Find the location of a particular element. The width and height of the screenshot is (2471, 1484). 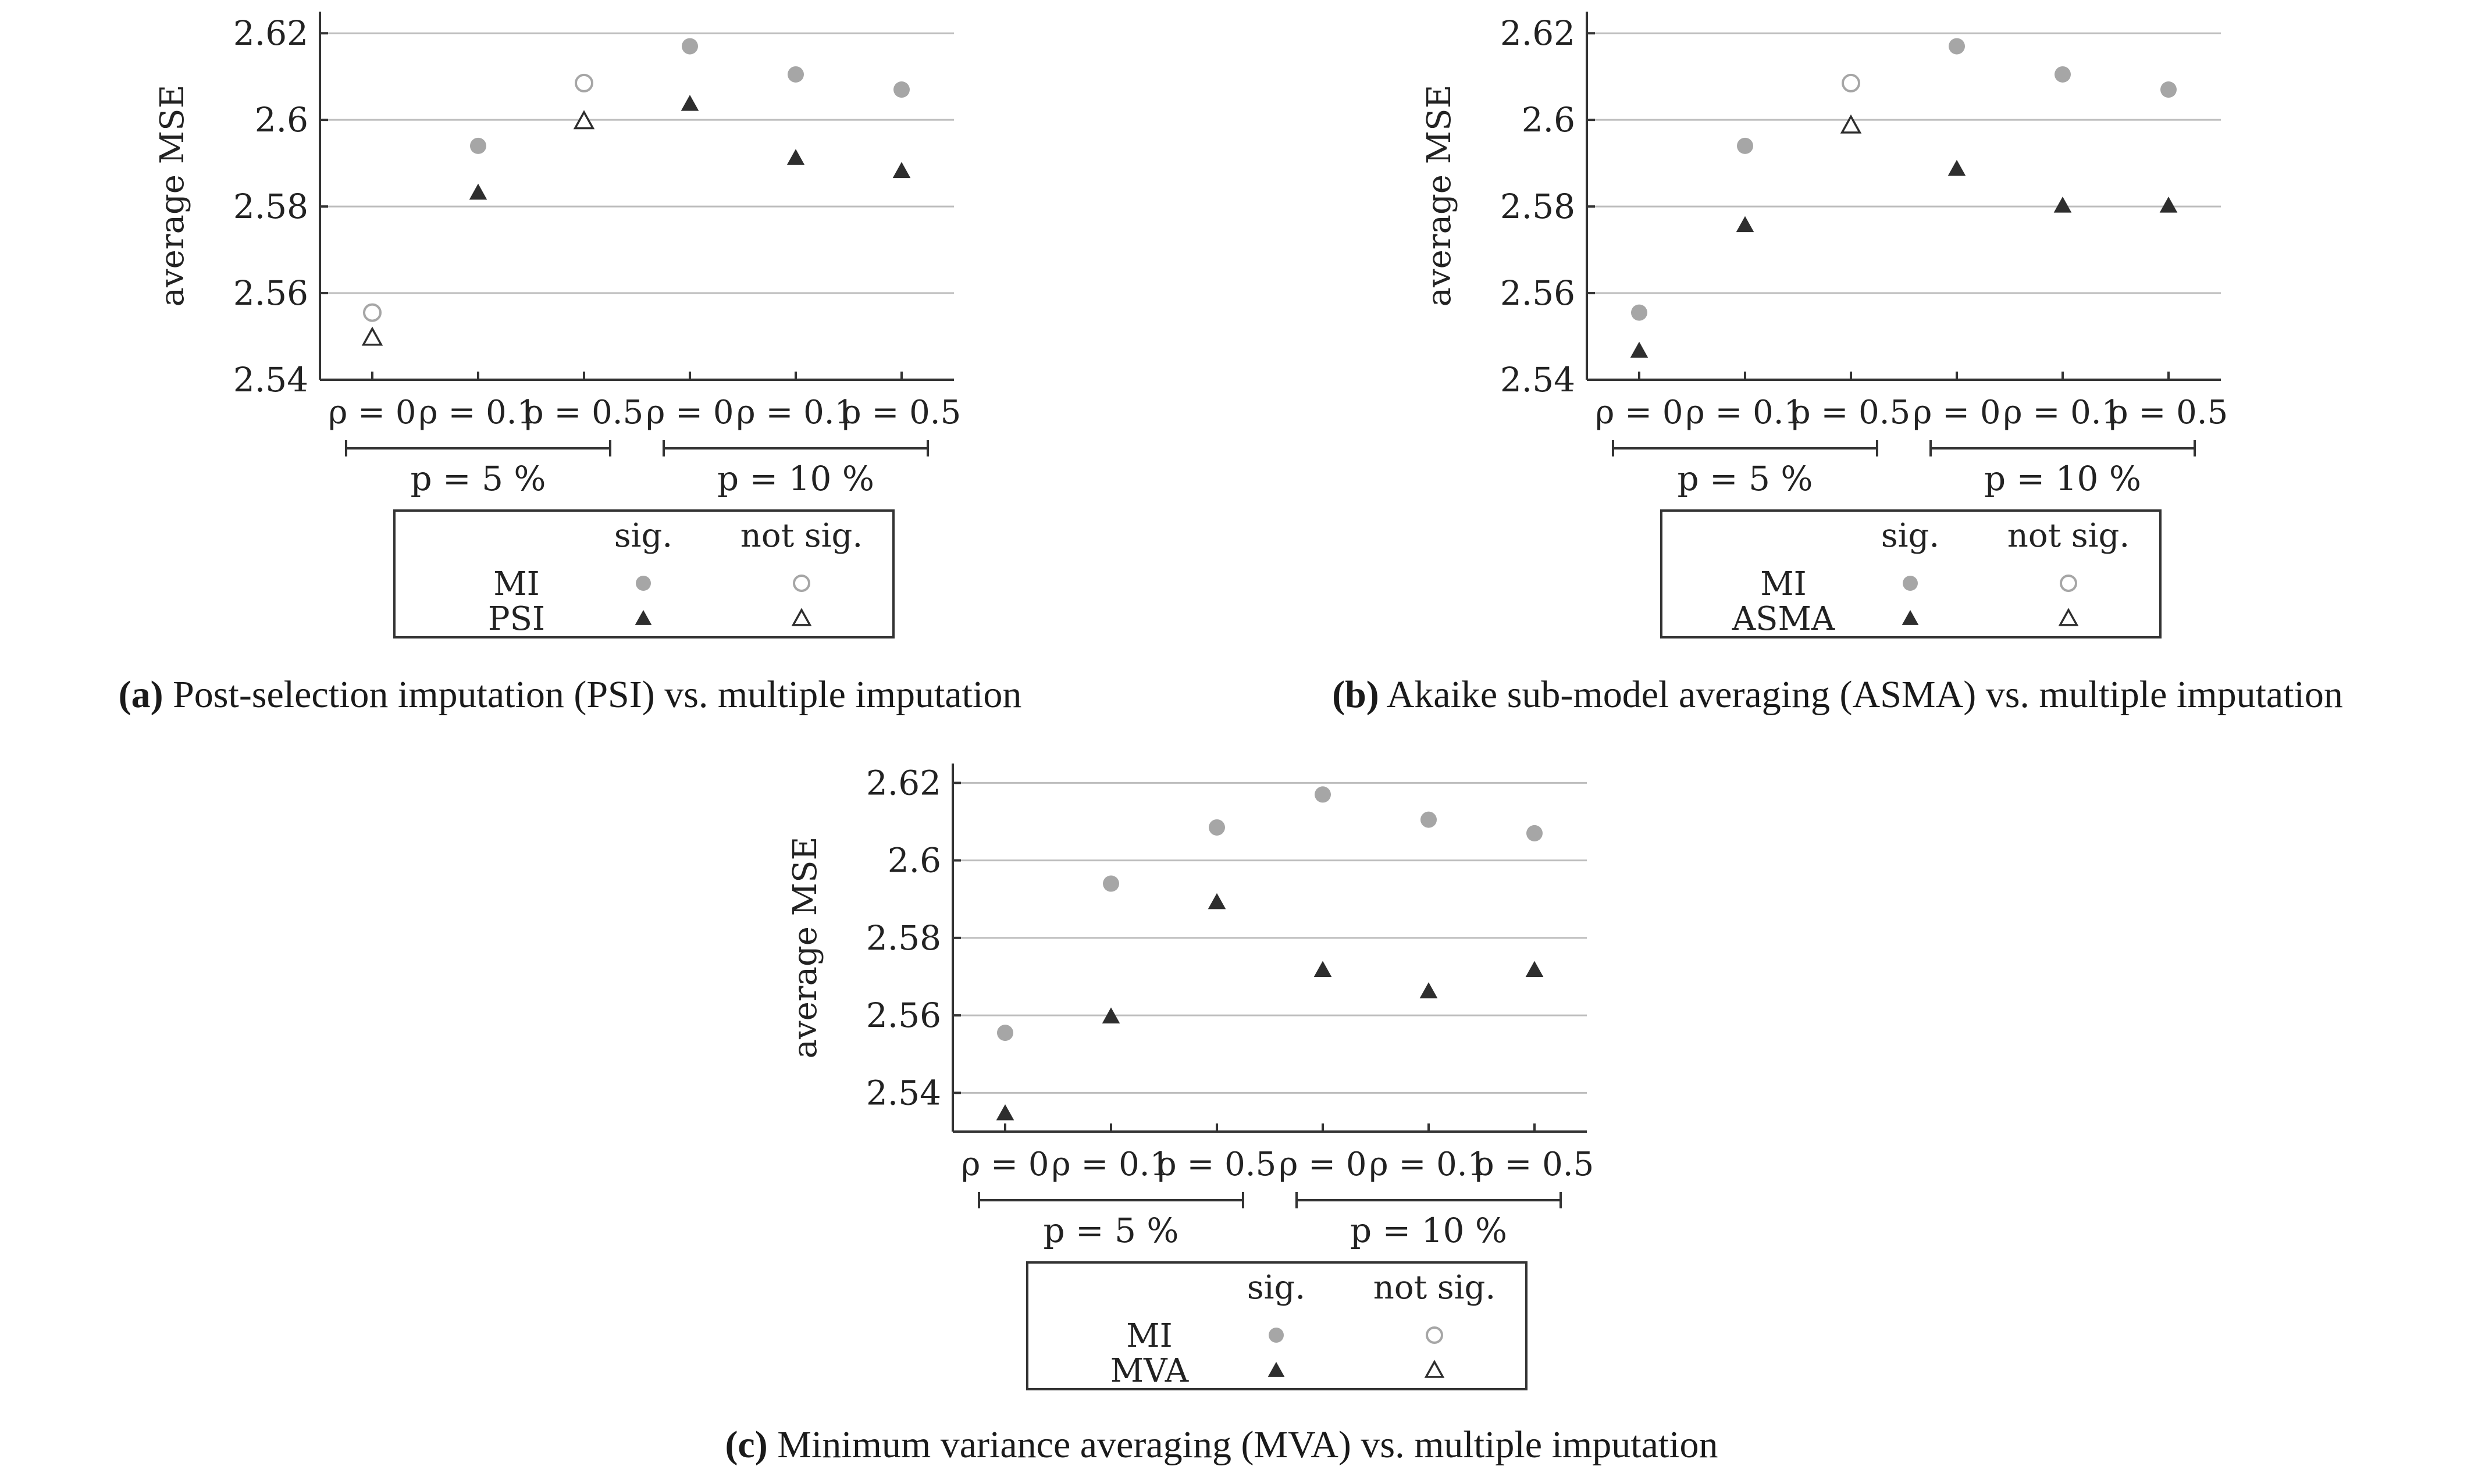

legend-header-not-sig-b: not sig. is located at coordinates (2068, 536).